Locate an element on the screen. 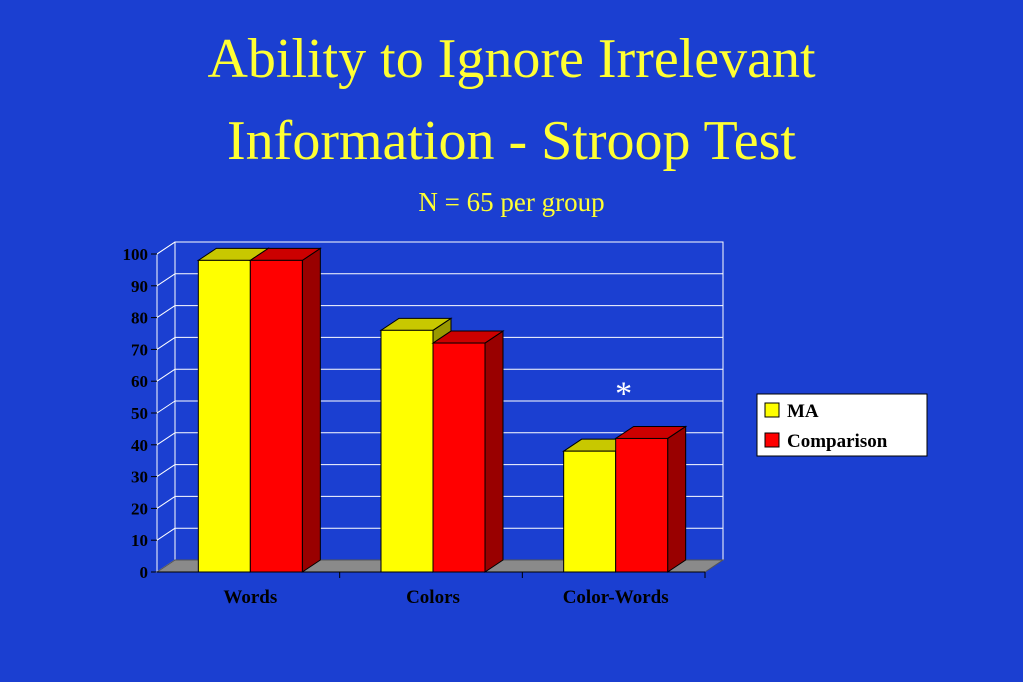  y-tick-label: 50 is located at coordinates (139, 413).